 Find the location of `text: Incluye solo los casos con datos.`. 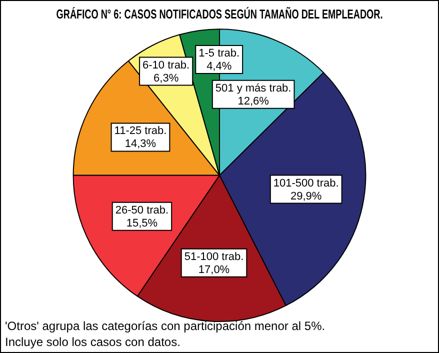

text: Incluye solo los casos con datos. is located at coordinates (93, 342).